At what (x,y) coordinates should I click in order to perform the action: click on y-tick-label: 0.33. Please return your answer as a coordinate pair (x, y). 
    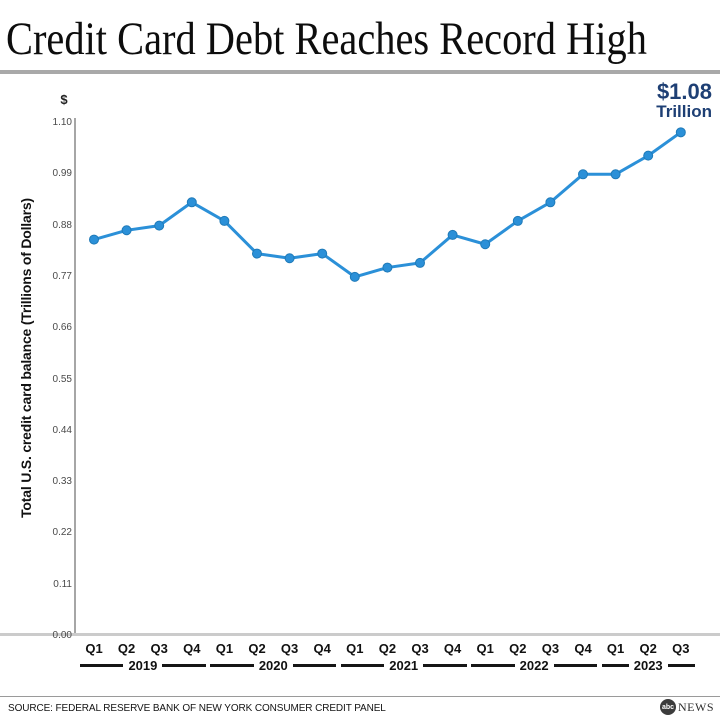
    Looking at the image, I should click on (62, 482).